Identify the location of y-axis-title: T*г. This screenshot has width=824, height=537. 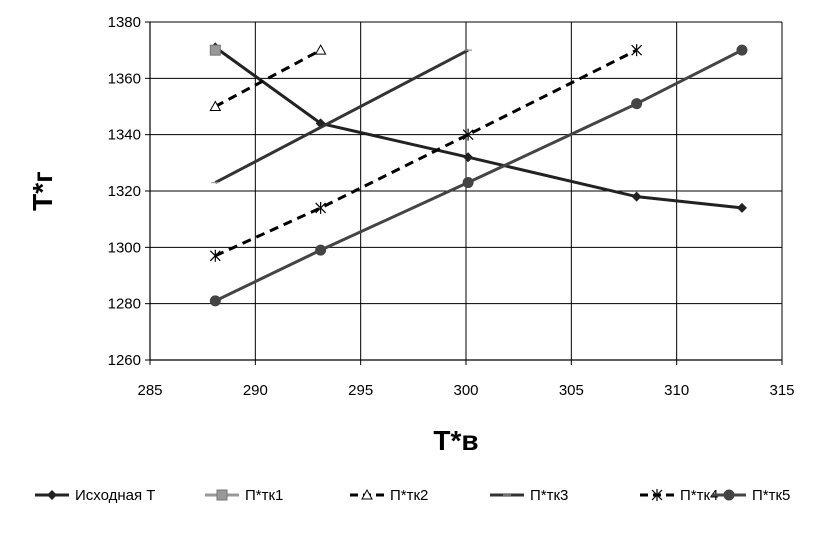
(42, 191).